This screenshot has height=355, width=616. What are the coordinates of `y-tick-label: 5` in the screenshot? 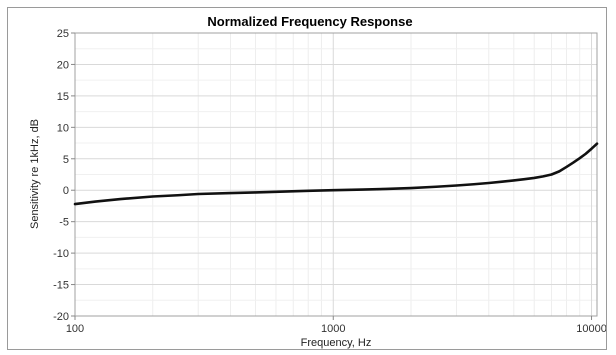 It's located at (66, 160).